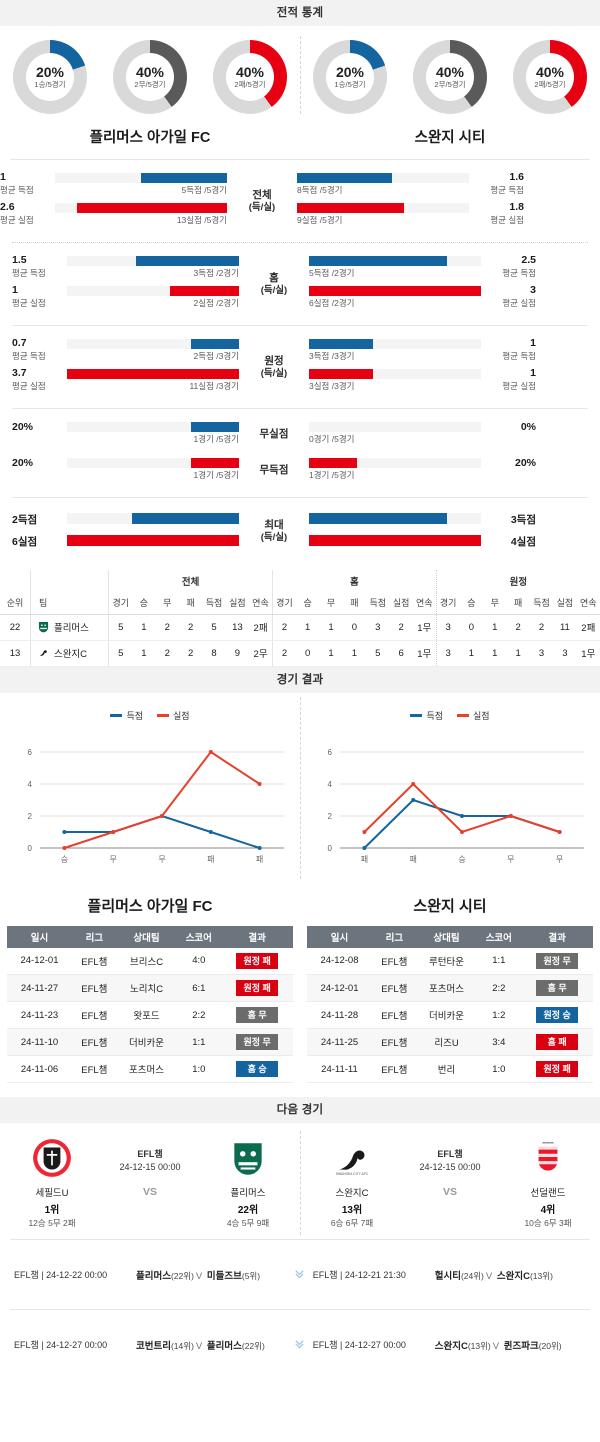 The height and width of the screenshot is (1442, 600). I want to click on stat-value: 1, so click(15, 290).